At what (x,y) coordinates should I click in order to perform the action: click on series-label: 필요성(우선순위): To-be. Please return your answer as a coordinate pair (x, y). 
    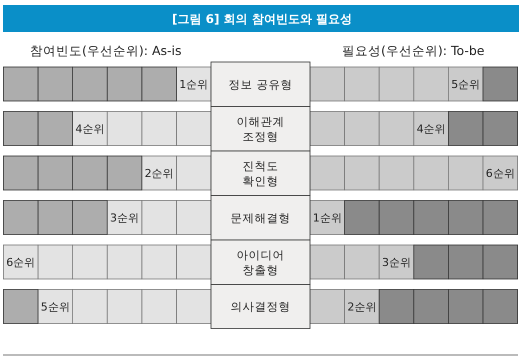
    Looking at the image, I should click on (413, 50).